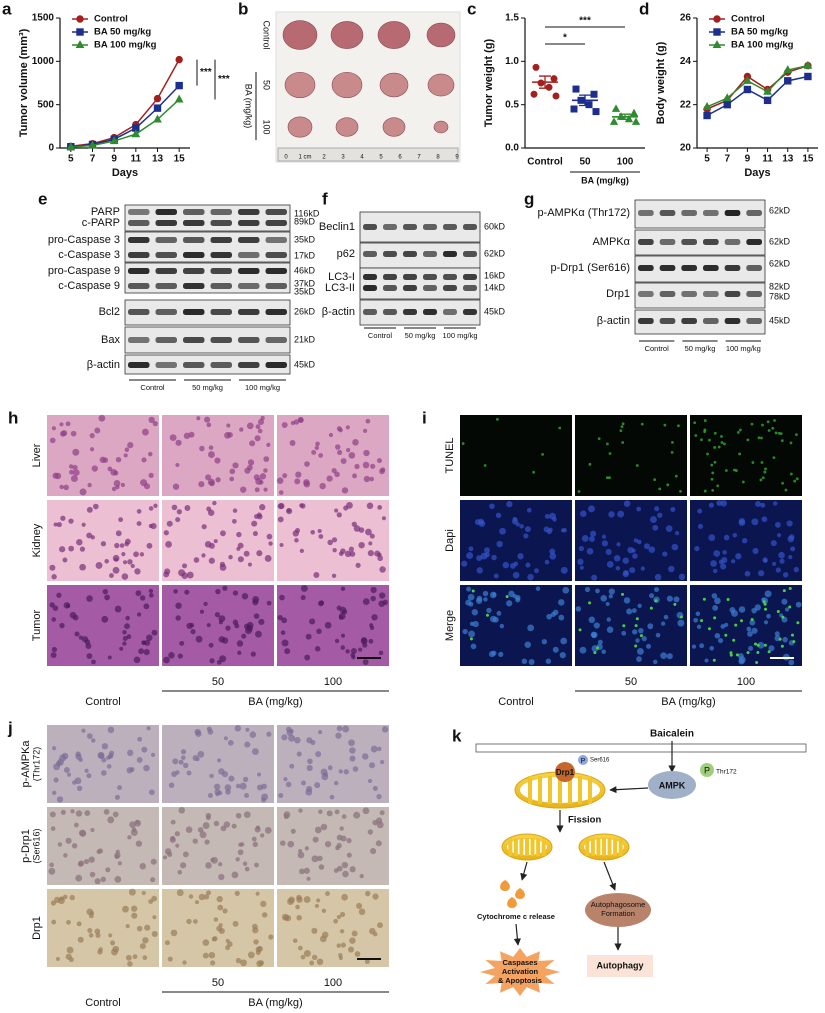  Describe the element at coordinates (275, 702) in the screenshot. I see `group-label: BA (mg/kg)` at that location.